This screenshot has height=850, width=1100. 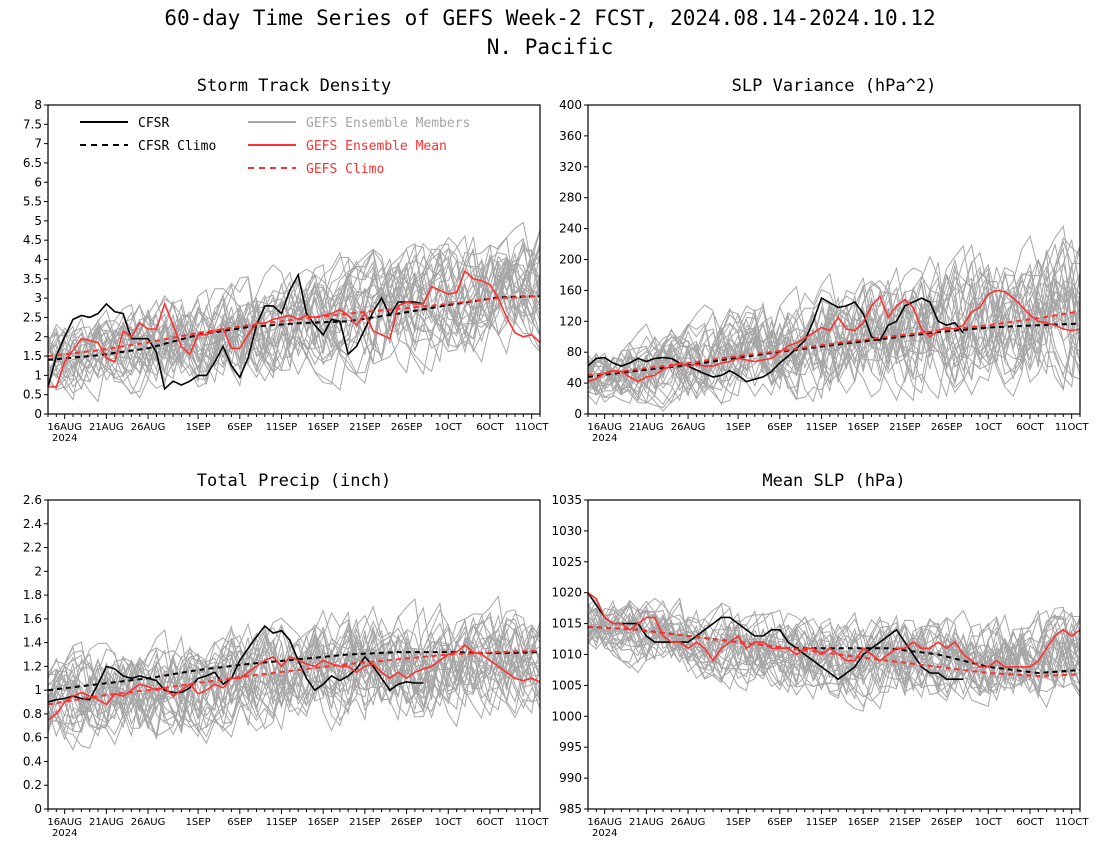 I want to click on y-tick-label: 1.5, so click(x=32, y=356).